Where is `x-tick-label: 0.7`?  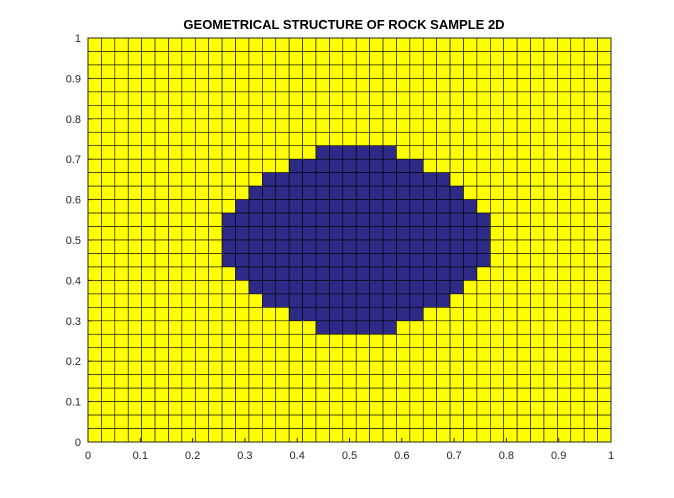
x-tick-label: 0.7 is located at coordinates (453, 456).